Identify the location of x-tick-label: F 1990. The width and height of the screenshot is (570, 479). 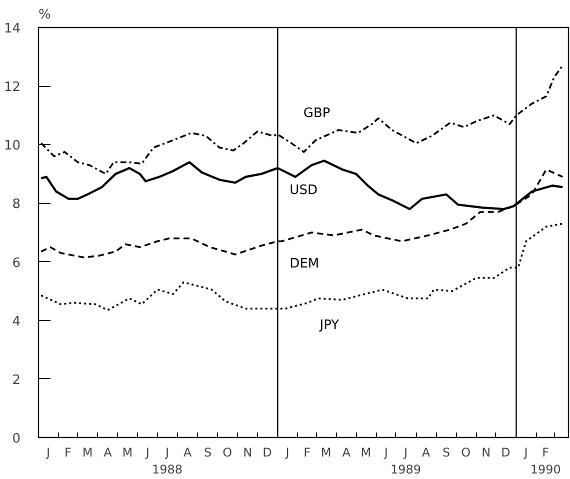
(545, 461).